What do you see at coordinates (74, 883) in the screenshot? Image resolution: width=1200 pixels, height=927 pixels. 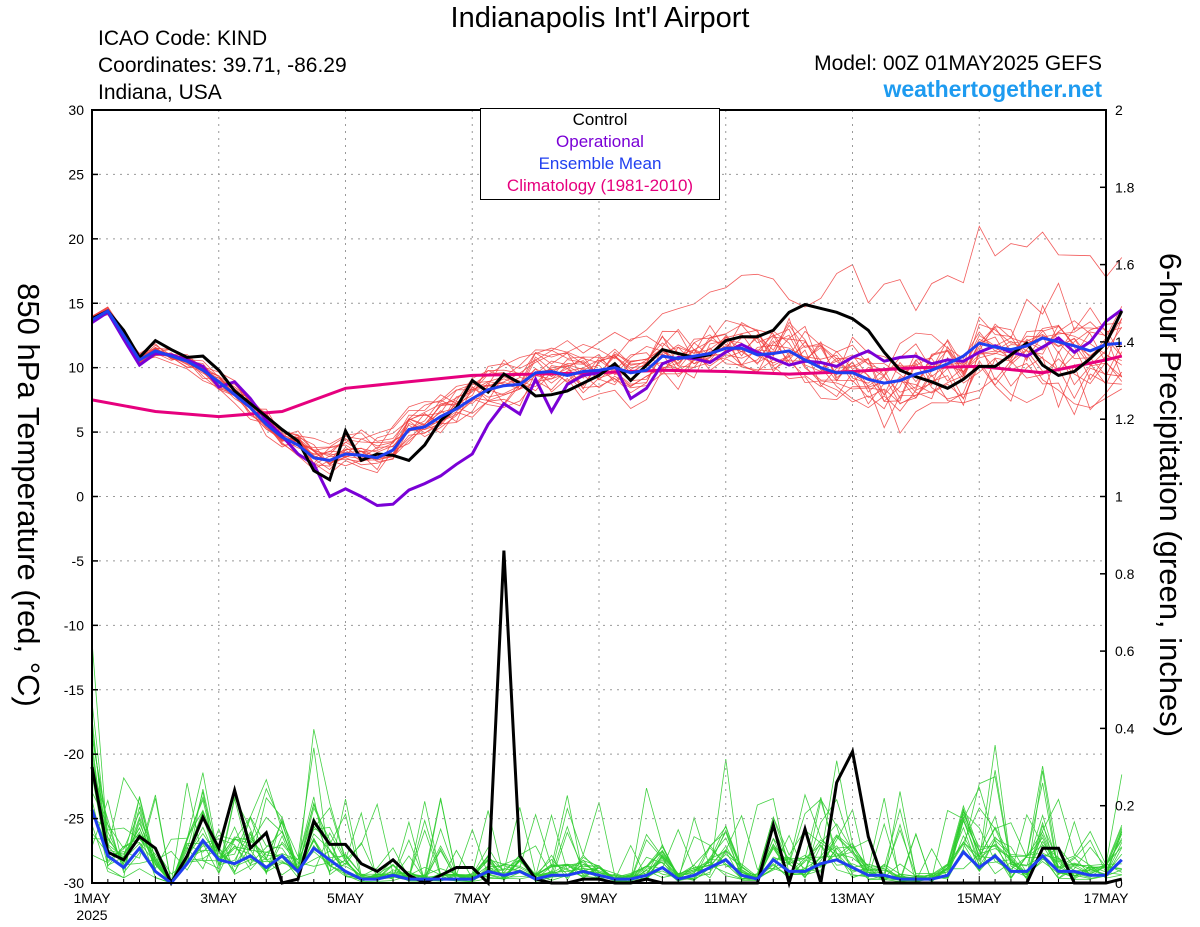 I see `y-left-tick-label: -30` at bounding box center [74, 883].